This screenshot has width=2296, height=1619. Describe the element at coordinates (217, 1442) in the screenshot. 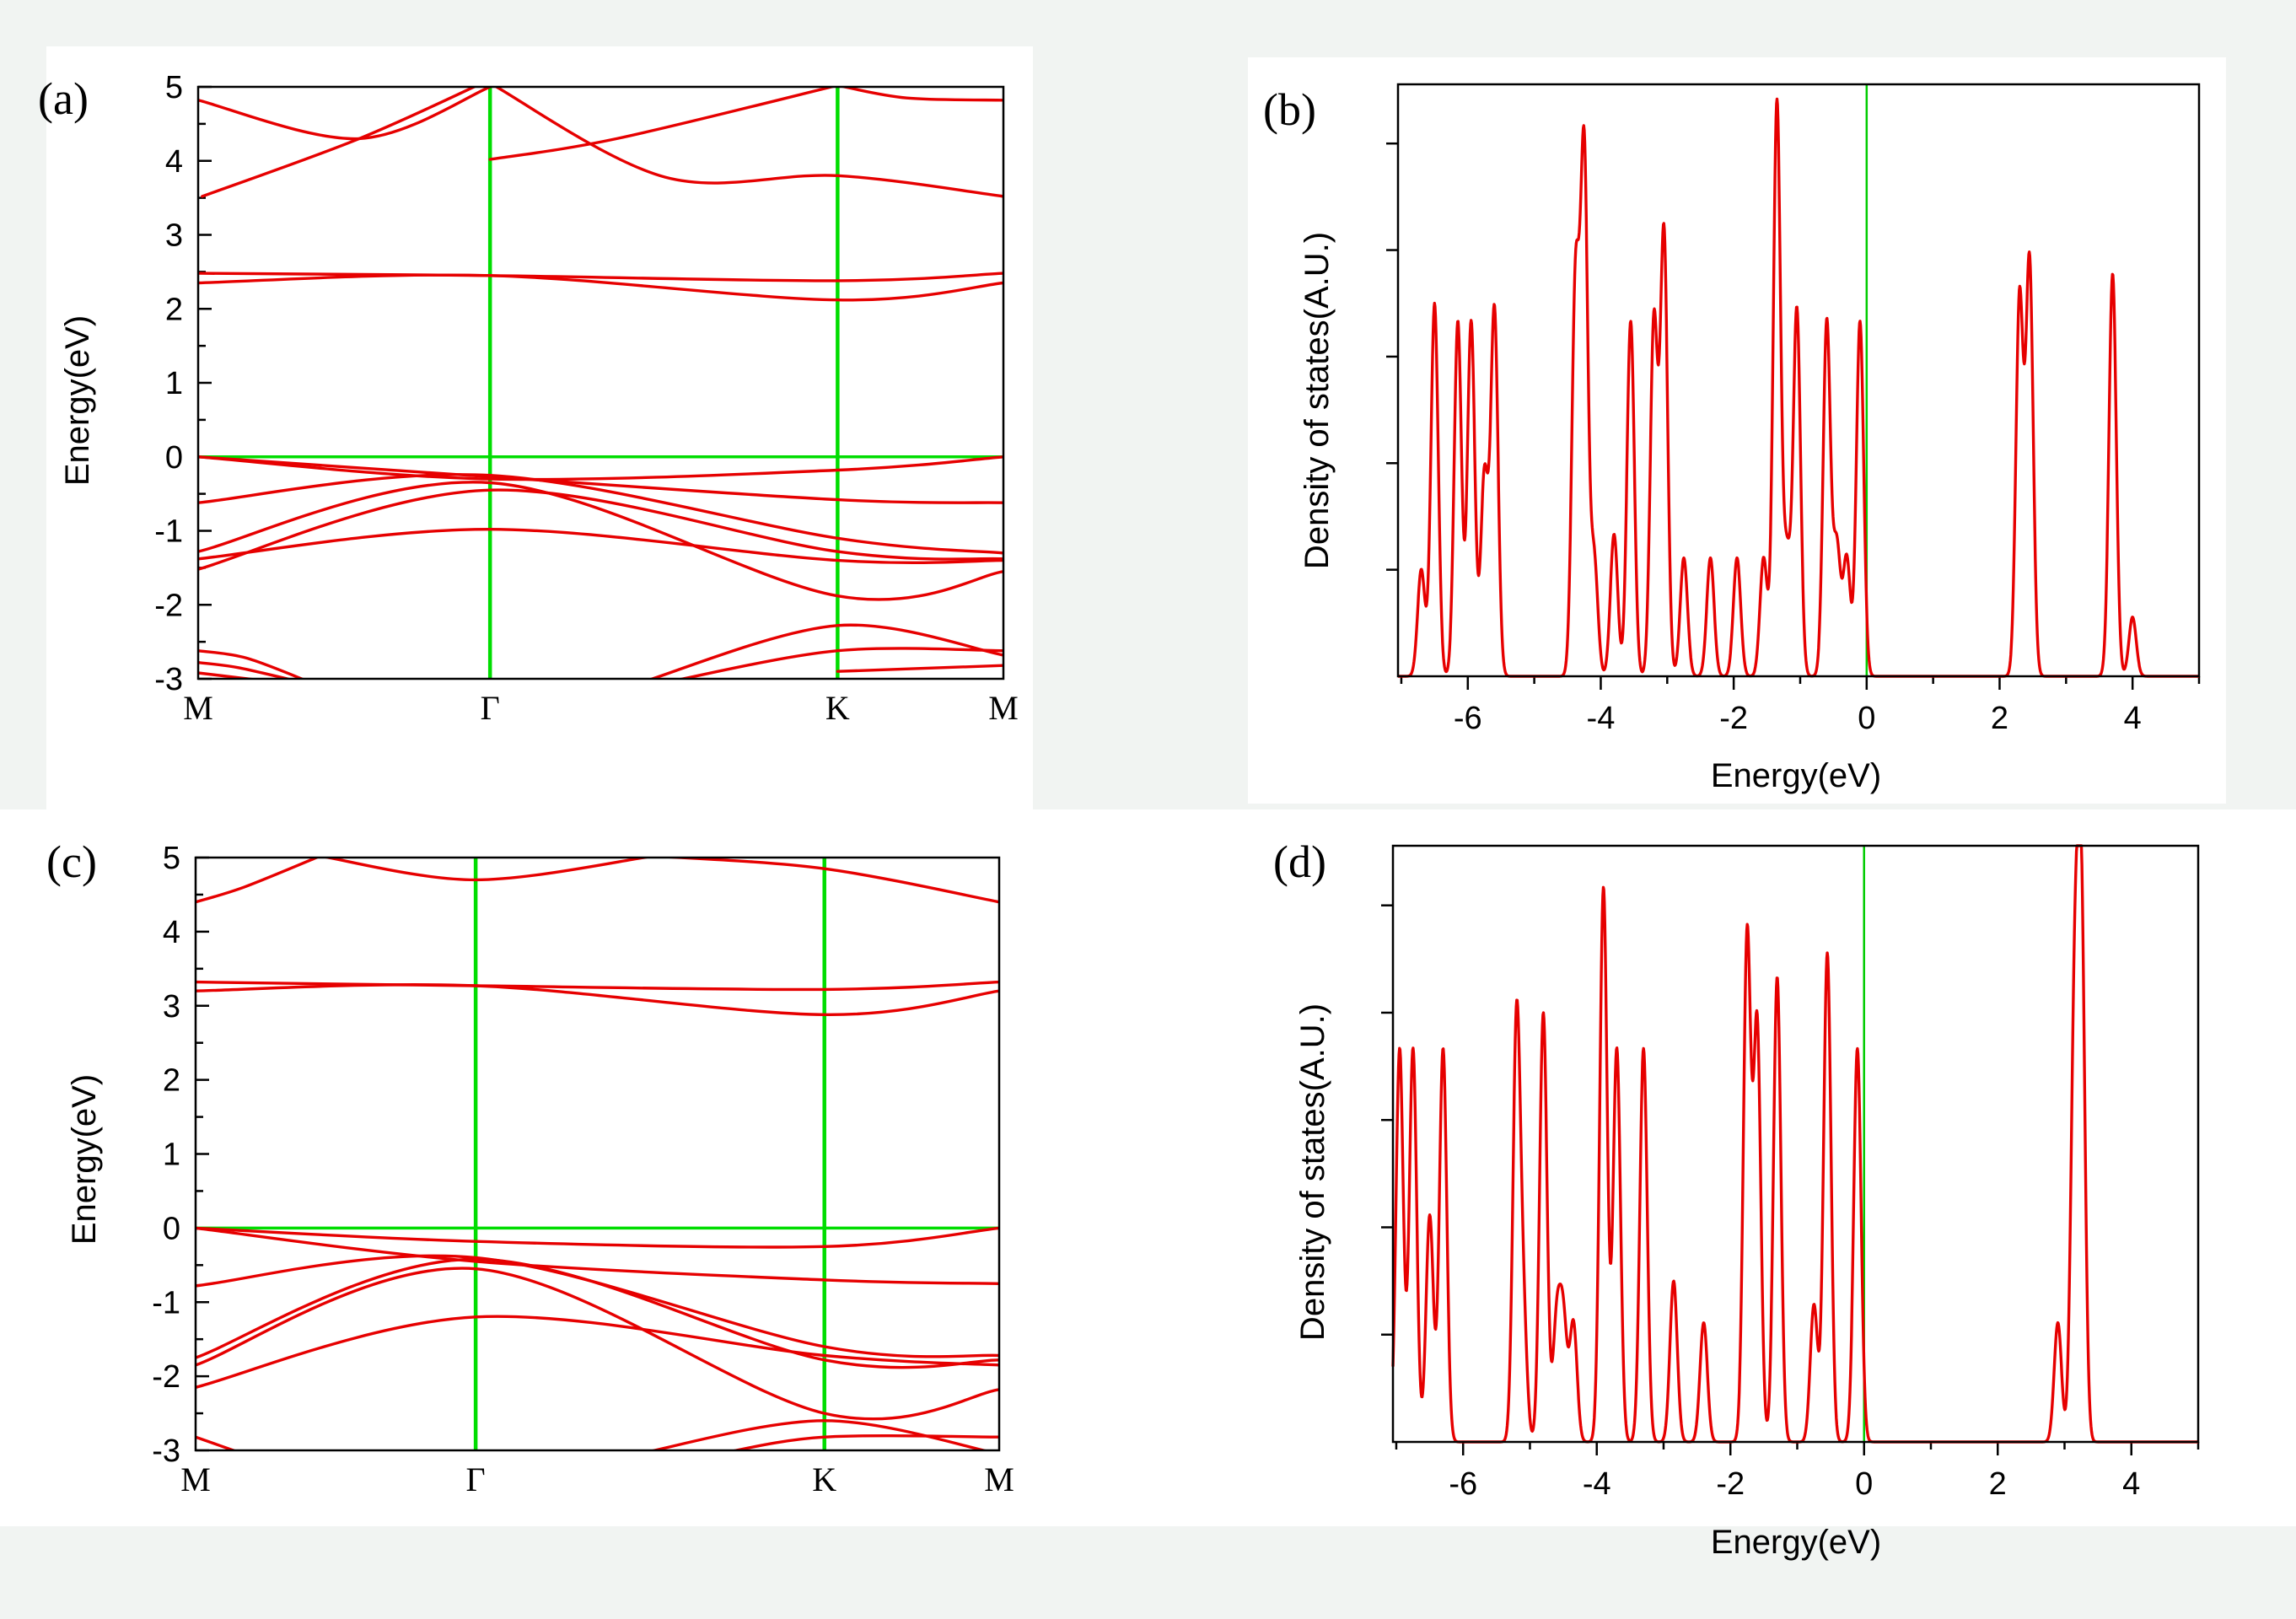

I see `band-d12` at that location.